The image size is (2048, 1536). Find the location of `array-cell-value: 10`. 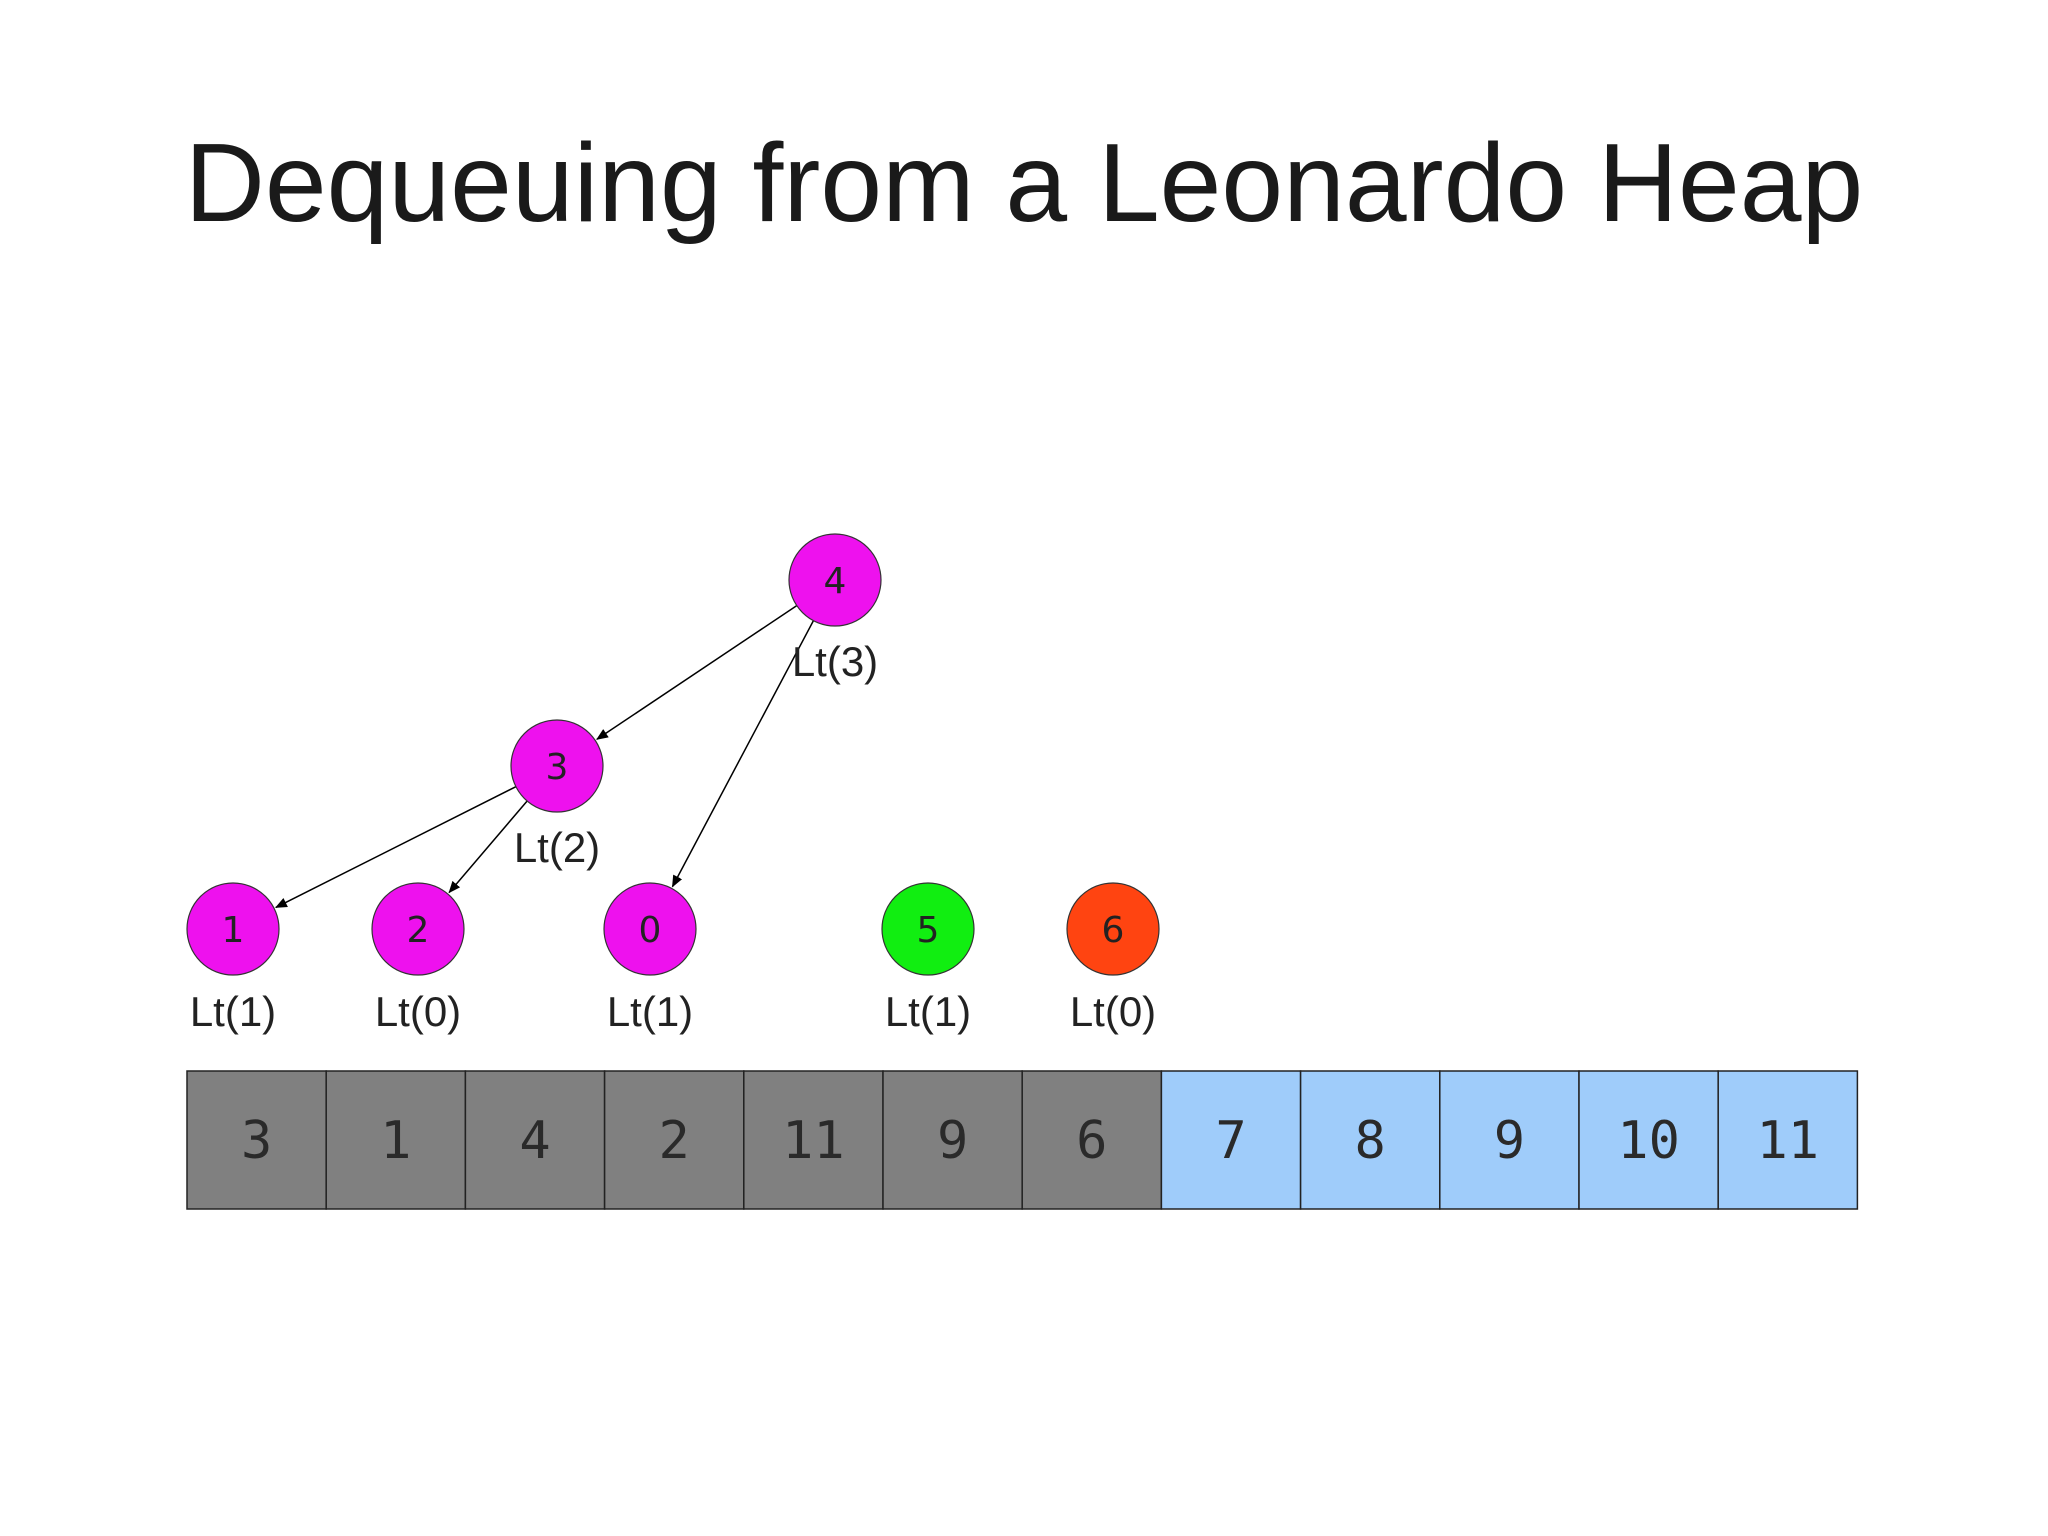

array-cell-value: 10 is located at coordinates (1648, 1141).